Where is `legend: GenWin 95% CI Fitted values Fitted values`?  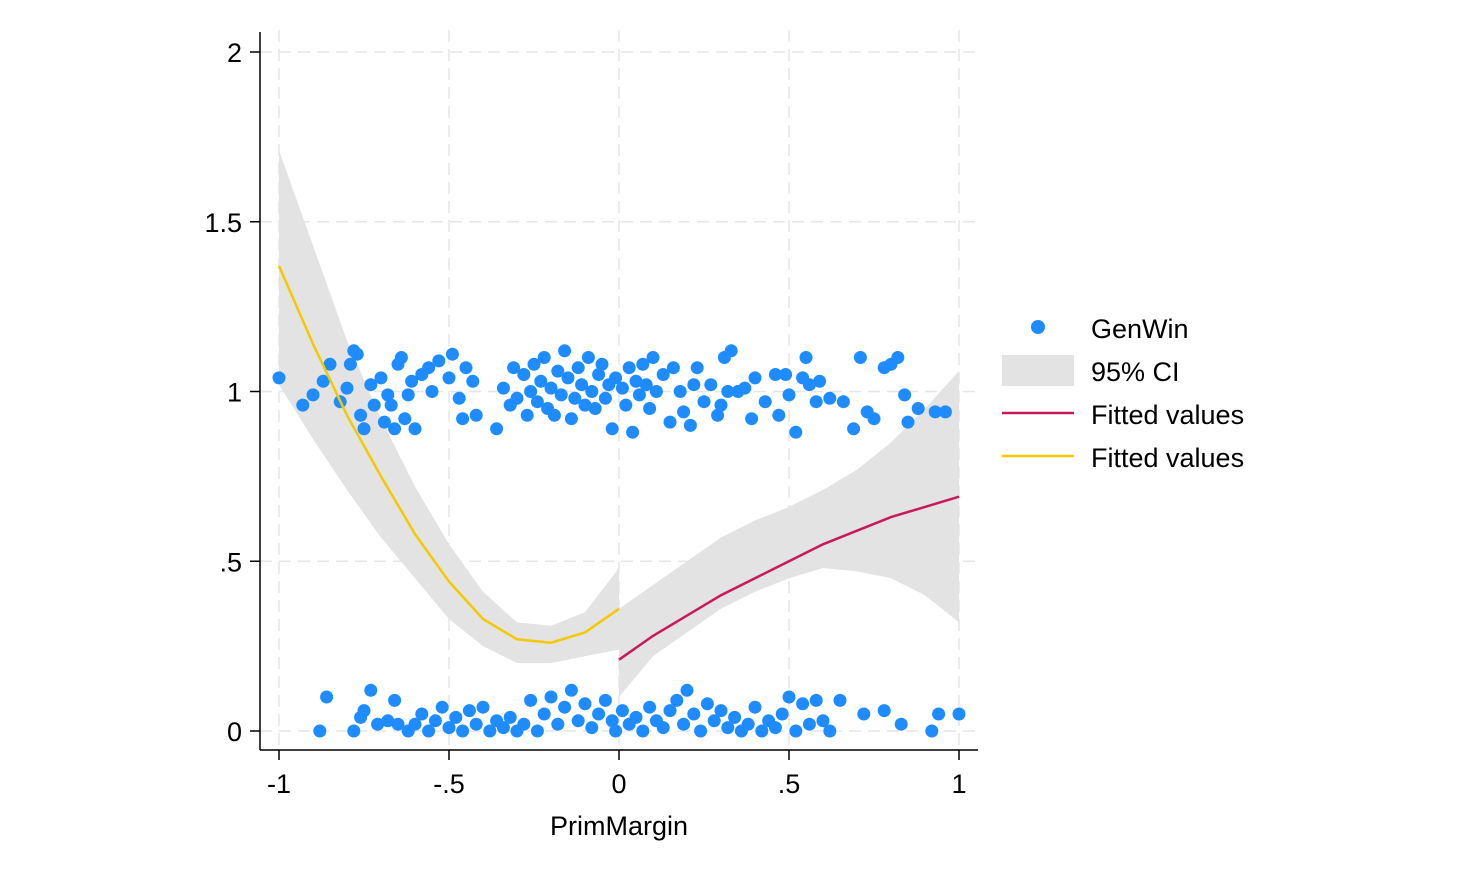 legend: GenWin 95% CI Fitted values Fitted values is located at coordinates (1123, 393).